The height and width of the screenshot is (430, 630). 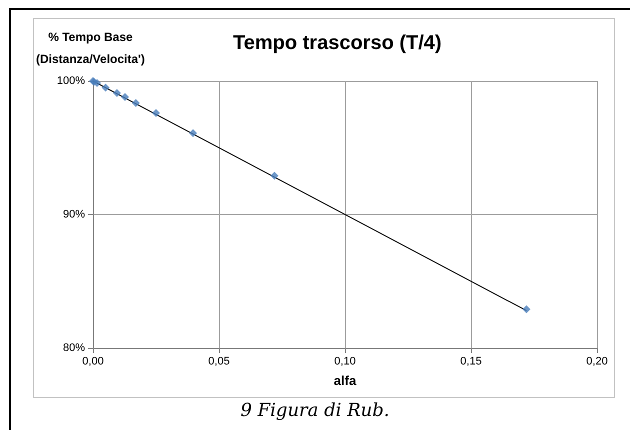 What do you see at coordinates (90, 48) in the screenshot?
I see `y-axis-title: % Tempo Base (Distanza/Velocita')` at bounding box center [90, 48].